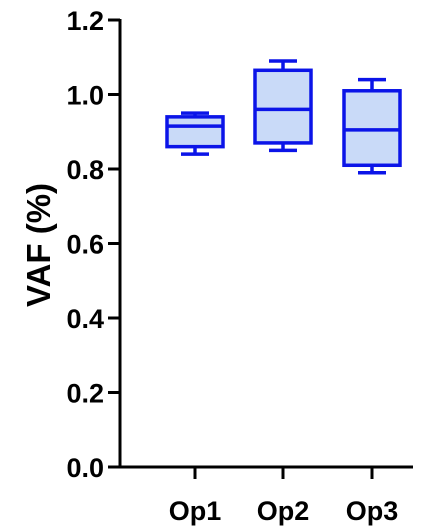 The width and height of the screenshot is (429, 531). Describe the element at coordinates (85, 468) in the screenshot. I see `y-tick-label: 0.0` at that location.